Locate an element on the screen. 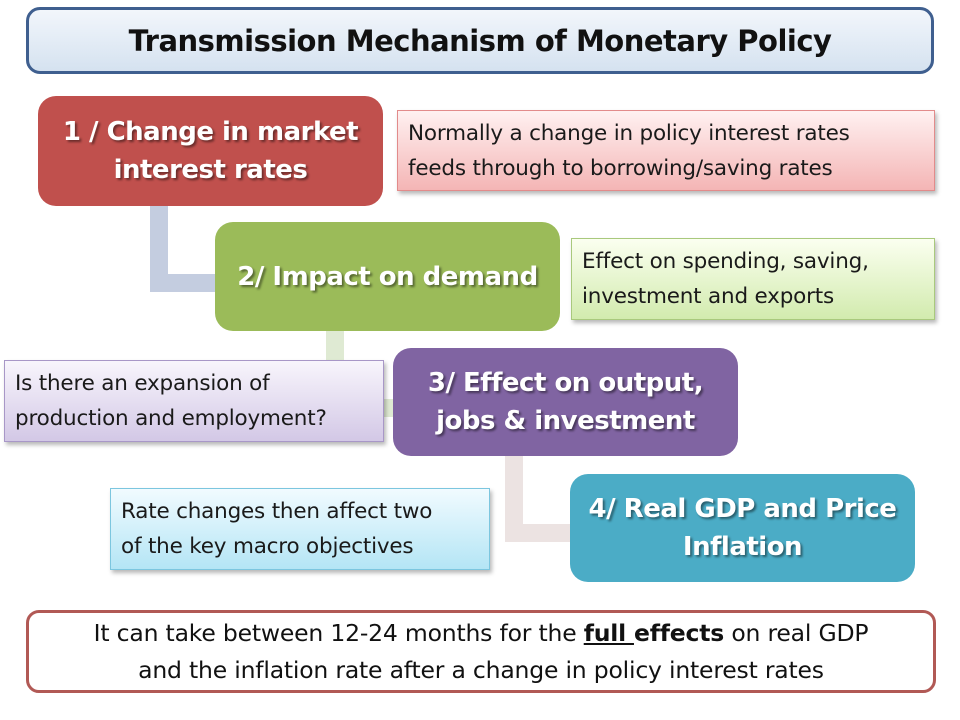 The image size is (960, 720). step-2-line-1: 2/ Impact on demand is located at coordinates (387, 276).